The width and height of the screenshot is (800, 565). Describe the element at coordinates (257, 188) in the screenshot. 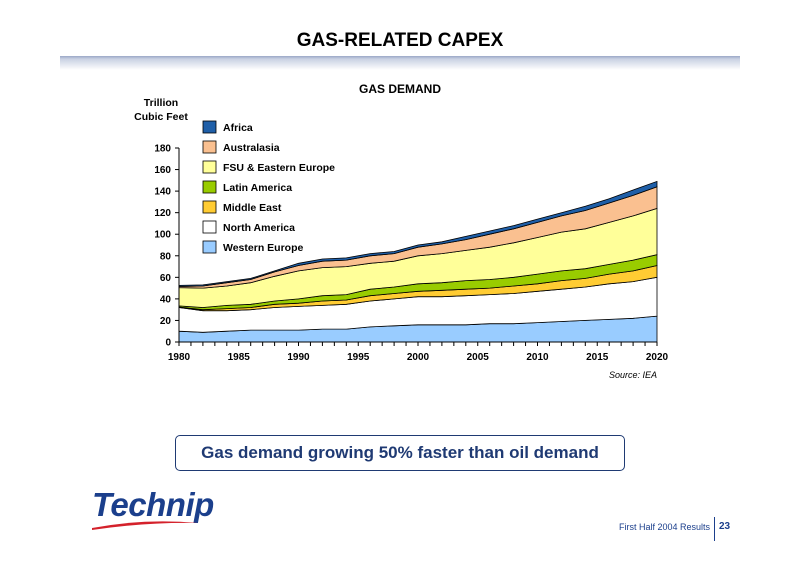

I see `legend-label-latin-america: Latin America` at that location.